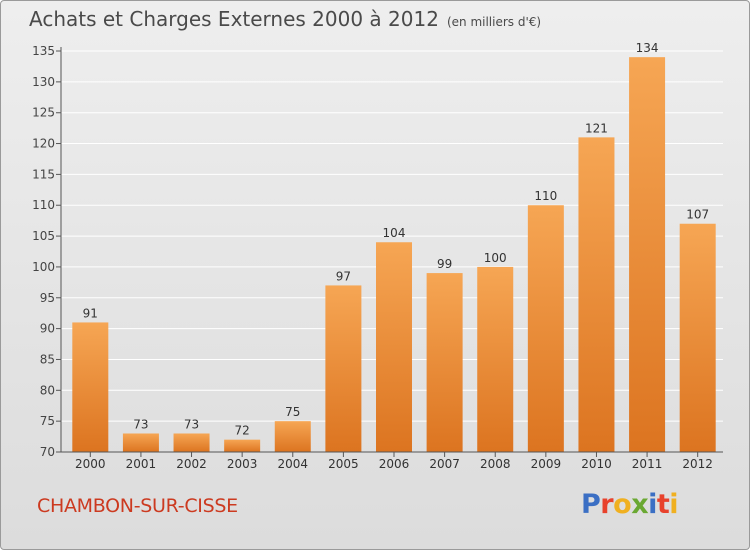  What do you see at coordinates (43, 144) in the screenshot?
I see `y-tick-label: 120` at bounding box center [43, 144].